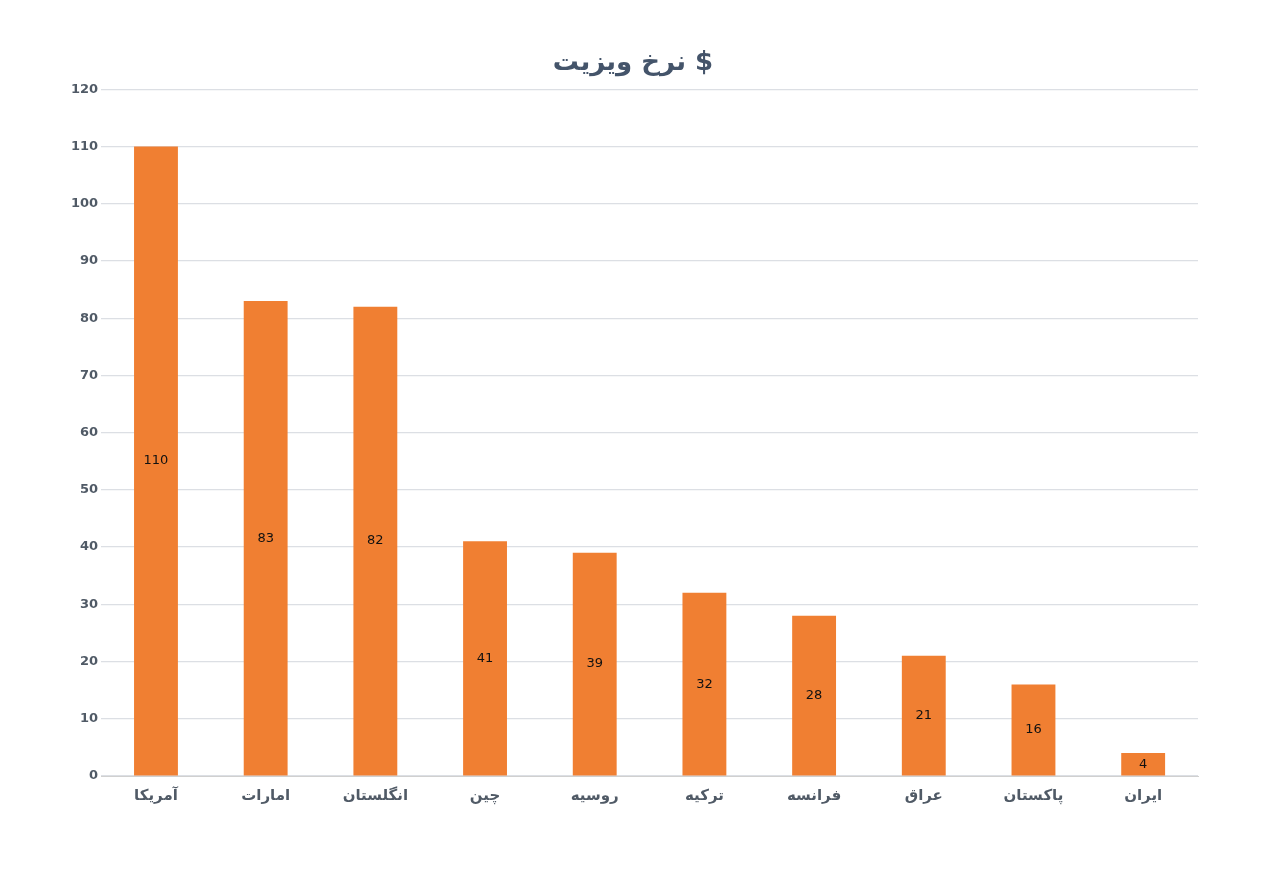  I want to click on data-label: 83, so click(265, 537).